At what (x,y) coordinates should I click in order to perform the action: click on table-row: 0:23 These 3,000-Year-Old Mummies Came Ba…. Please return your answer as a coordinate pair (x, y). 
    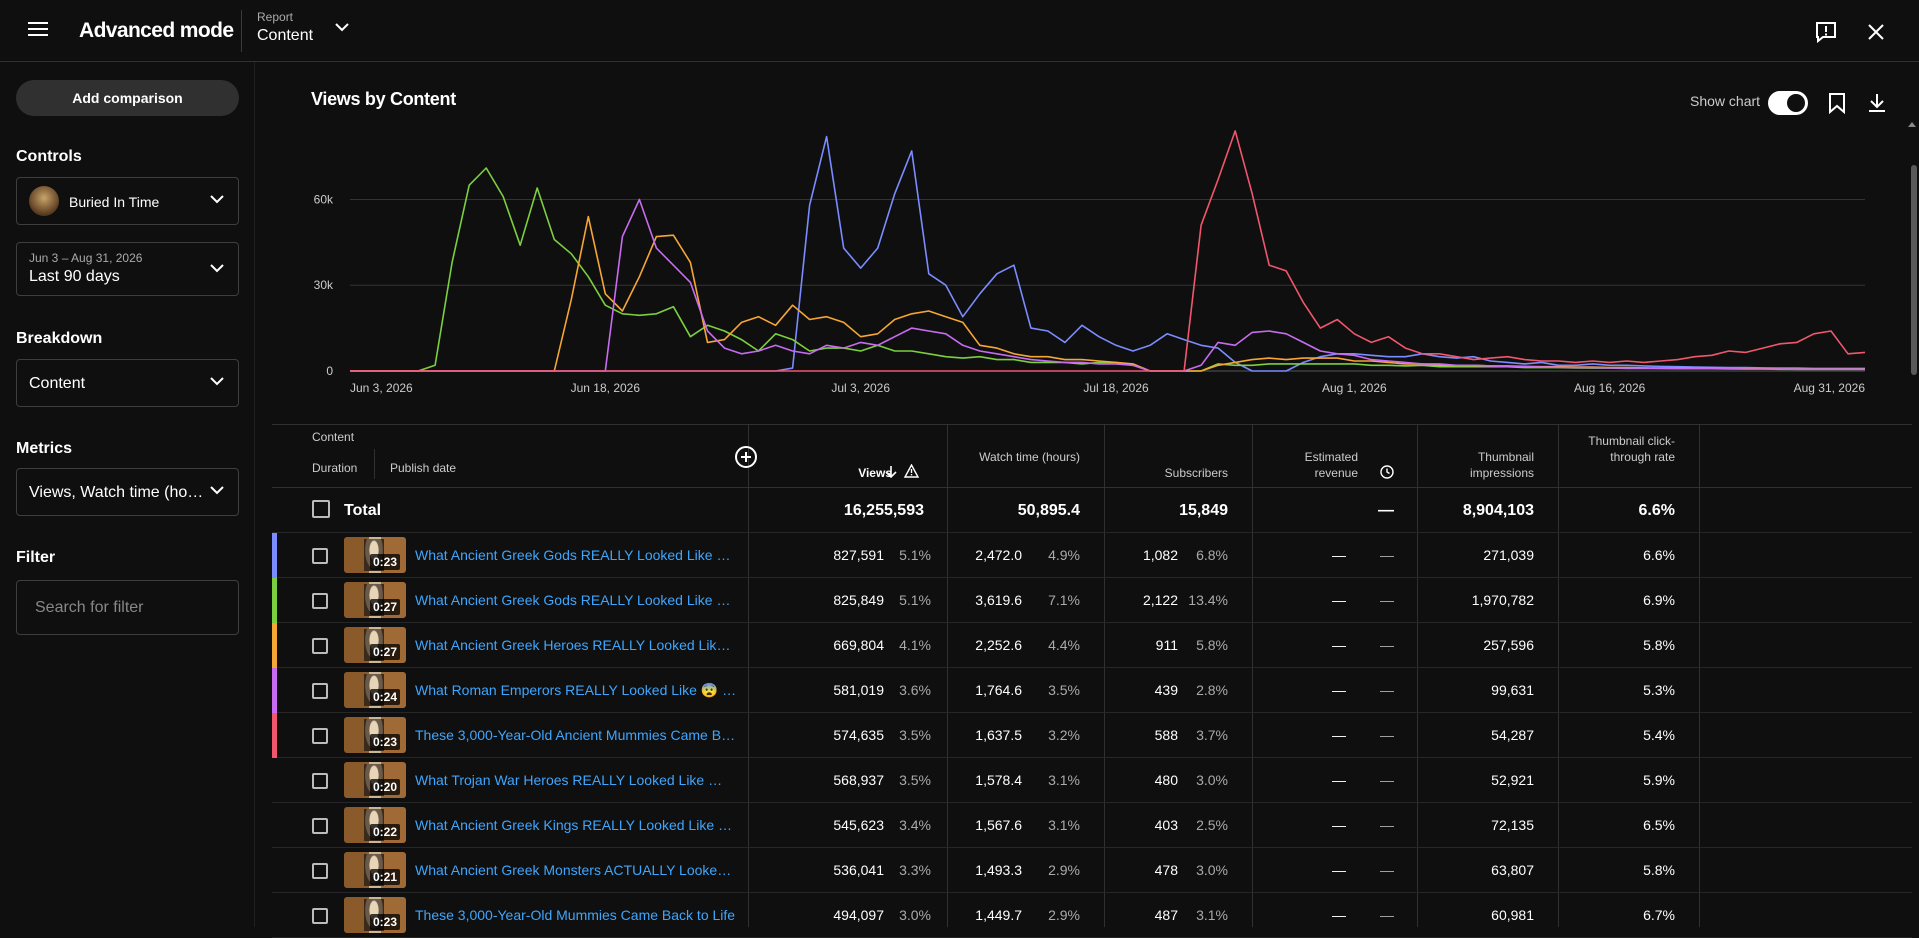
    Looking at the image, I should click on (1092, 915).